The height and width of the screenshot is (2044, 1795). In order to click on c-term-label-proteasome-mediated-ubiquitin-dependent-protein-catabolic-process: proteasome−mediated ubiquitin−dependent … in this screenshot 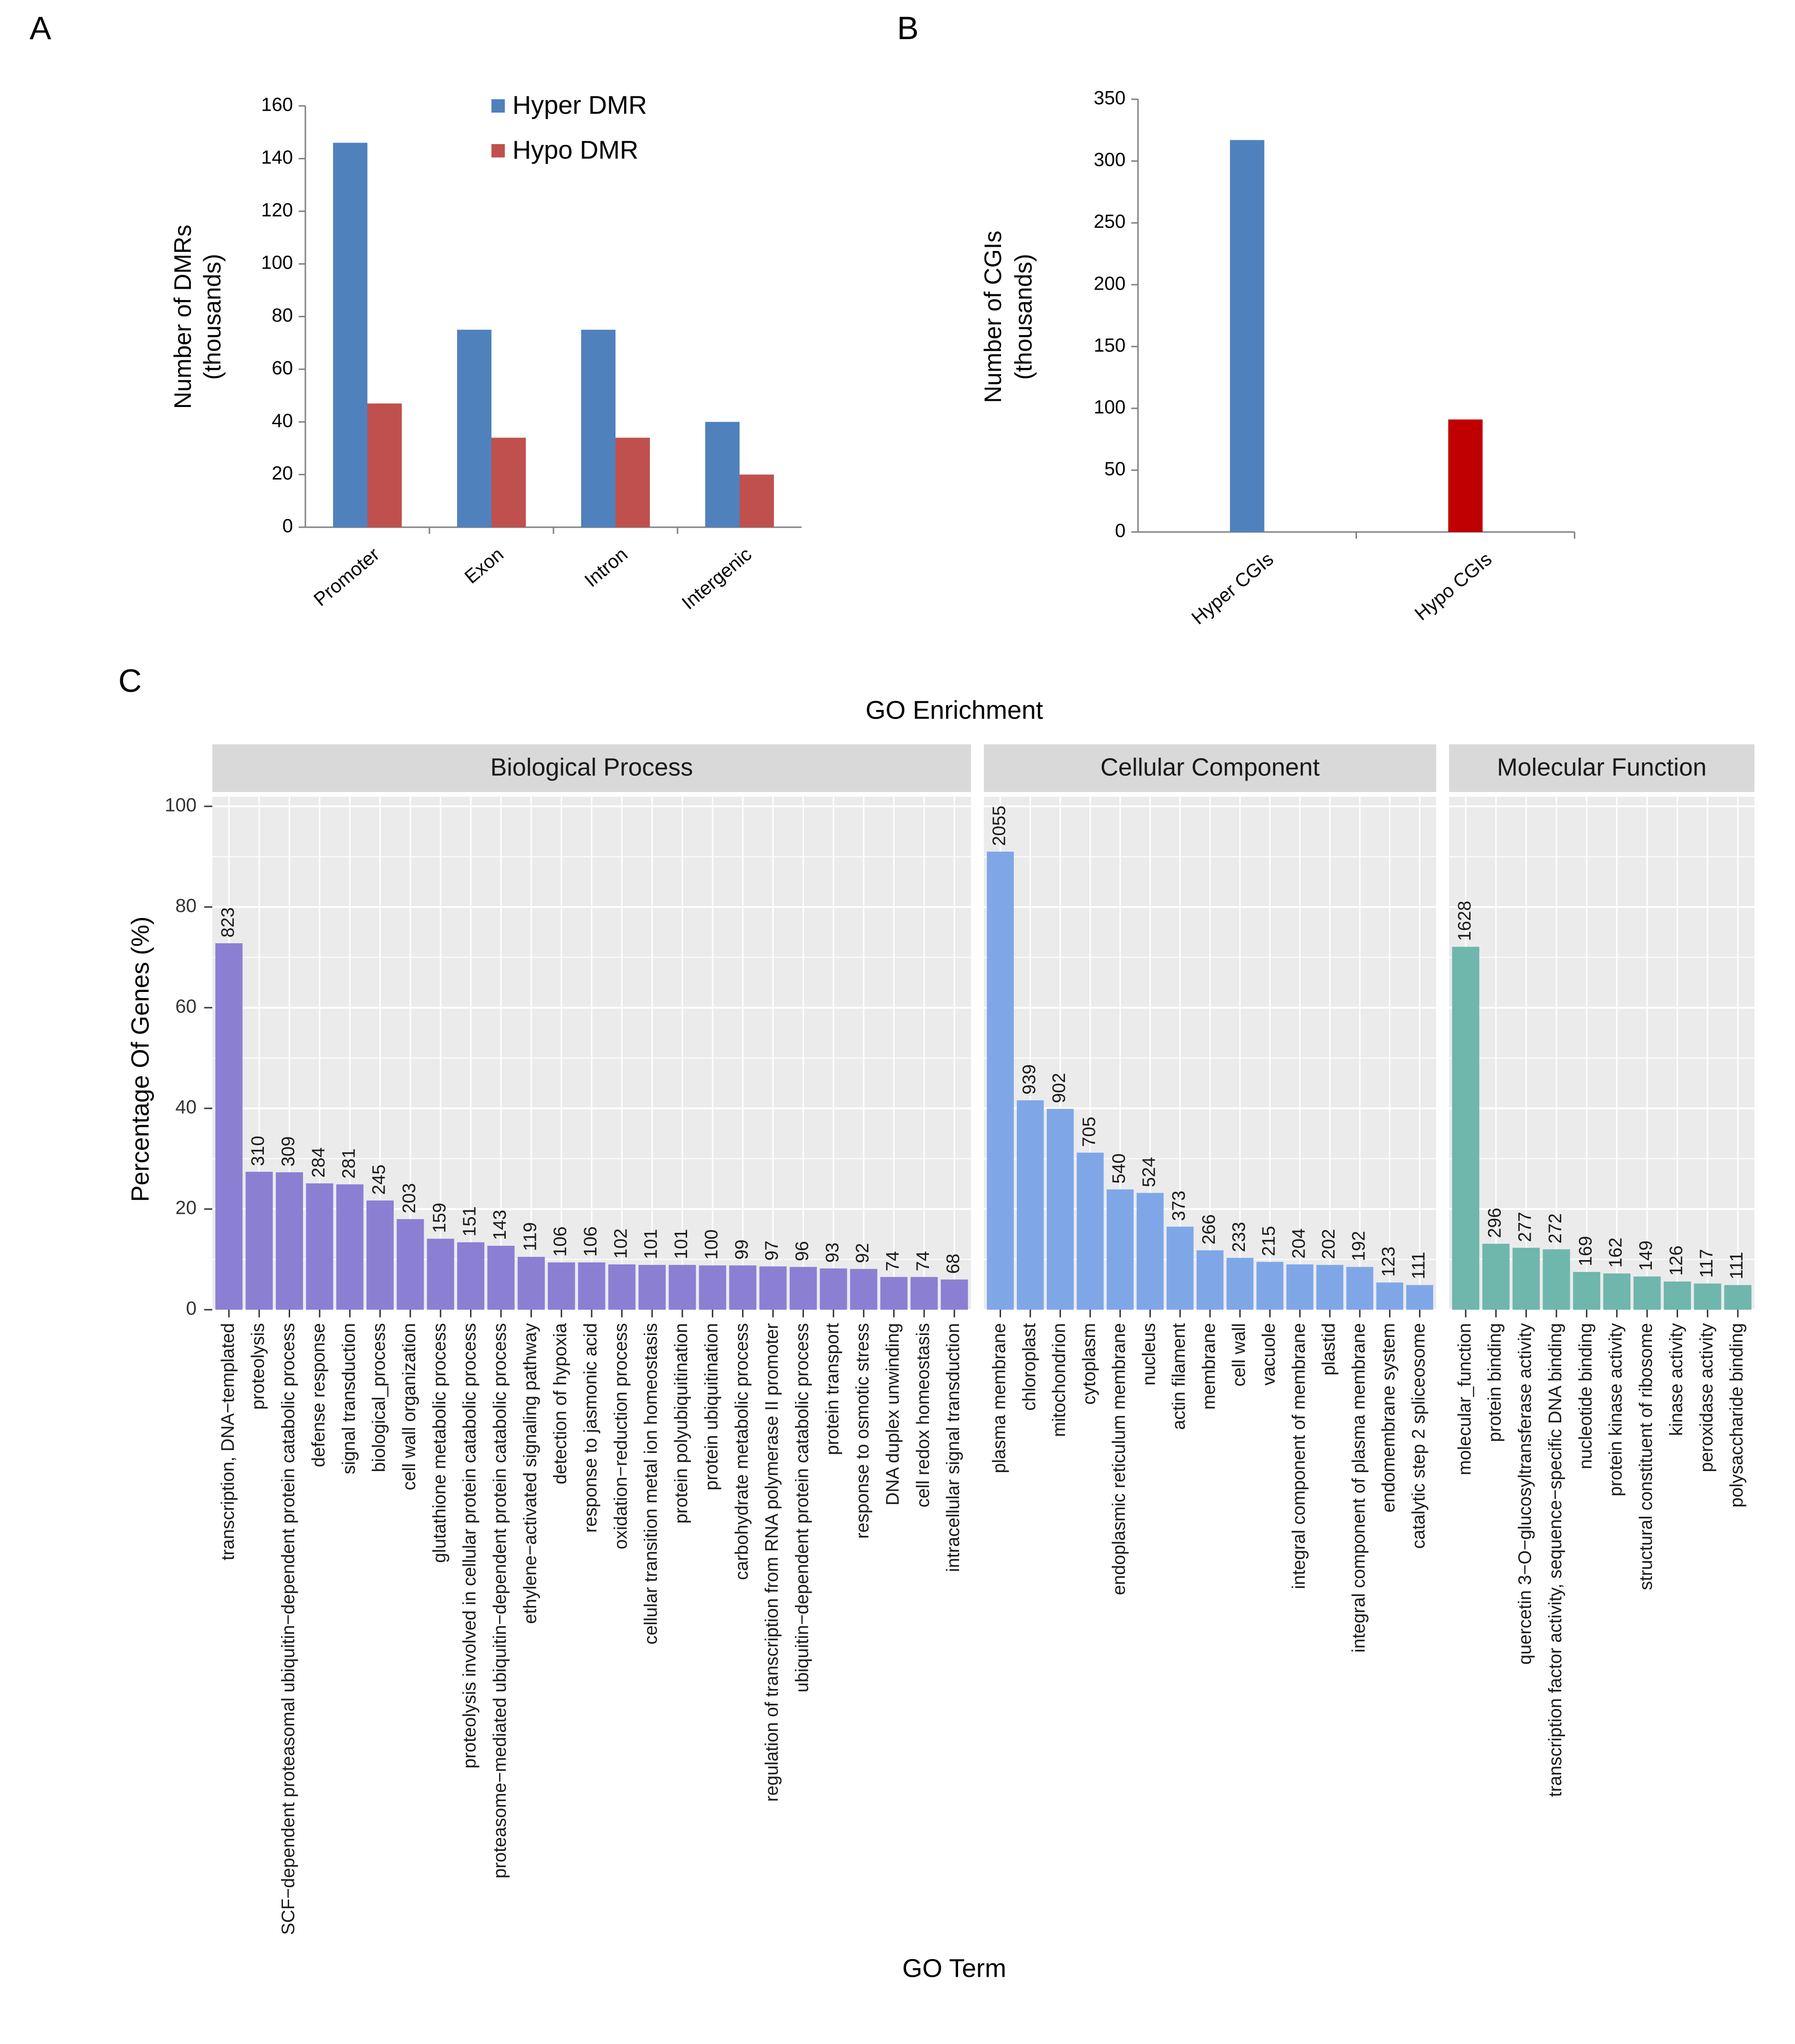, I will do `click(500, 1600)`.